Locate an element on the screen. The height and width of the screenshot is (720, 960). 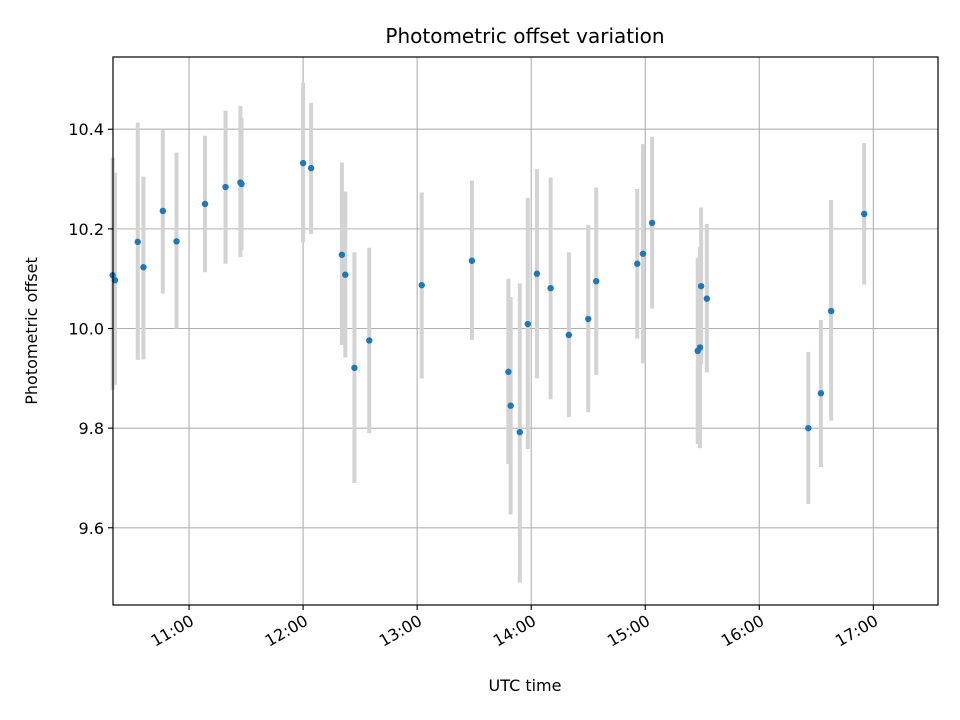
chart-title: Photometric offset variation is located at coordinates (524, 36).